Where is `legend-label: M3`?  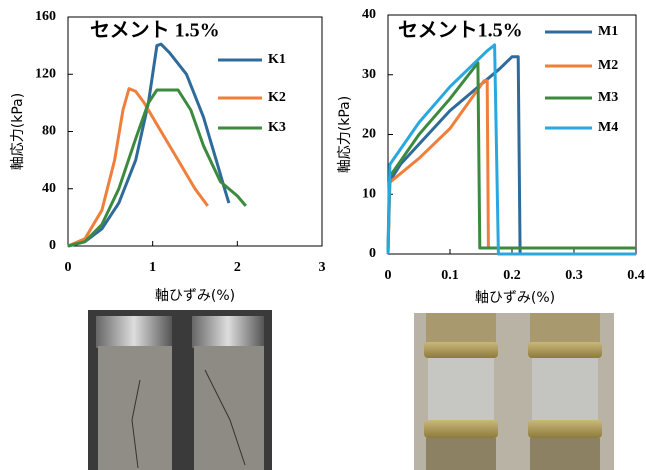
legend-label: M3 is located at coordinates (608, 97).